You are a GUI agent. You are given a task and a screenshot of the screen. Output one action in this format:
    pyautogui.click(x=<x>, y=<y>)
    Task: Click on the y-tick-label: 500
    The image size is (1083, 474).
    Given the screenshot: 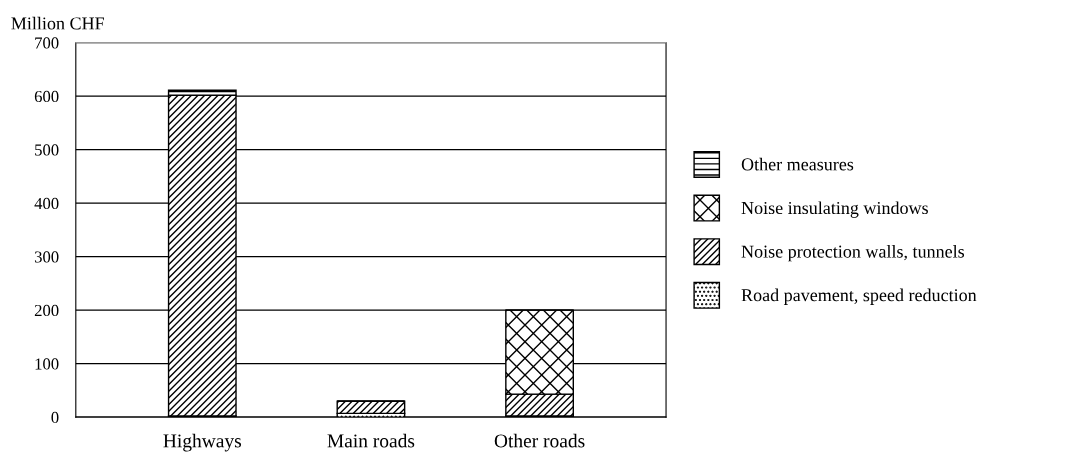 What is the action you would take?
    pyautogui.click(x=47, y=150)
    